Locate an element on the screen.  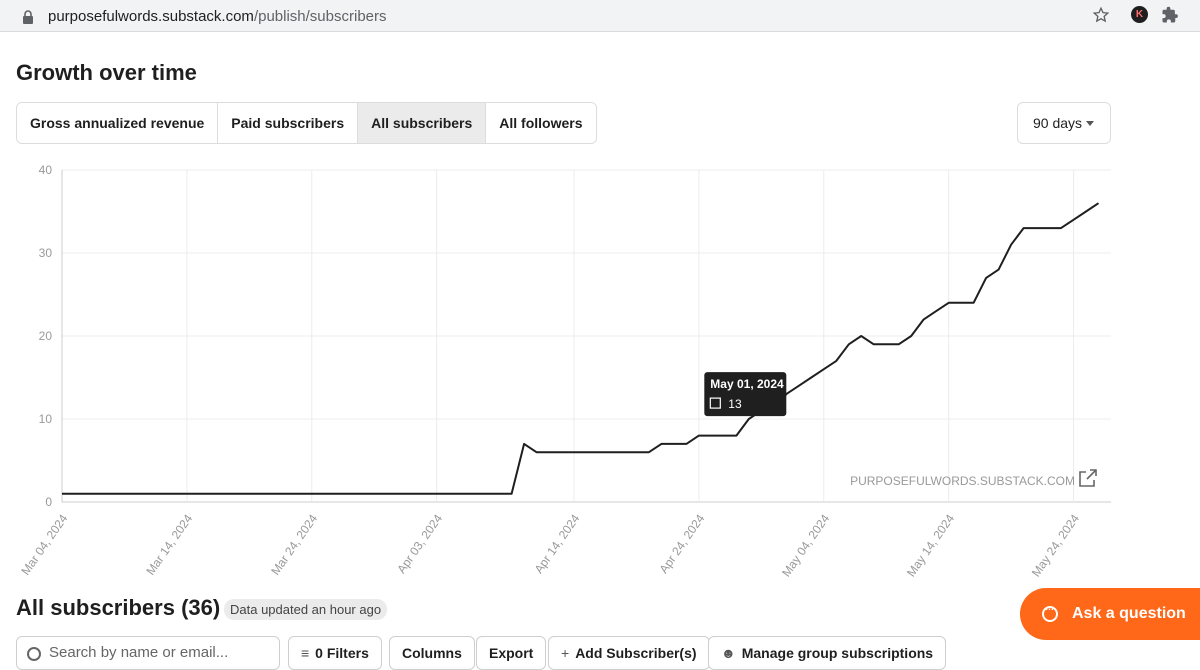
export-label: Export is located at coordinates (511, 653).